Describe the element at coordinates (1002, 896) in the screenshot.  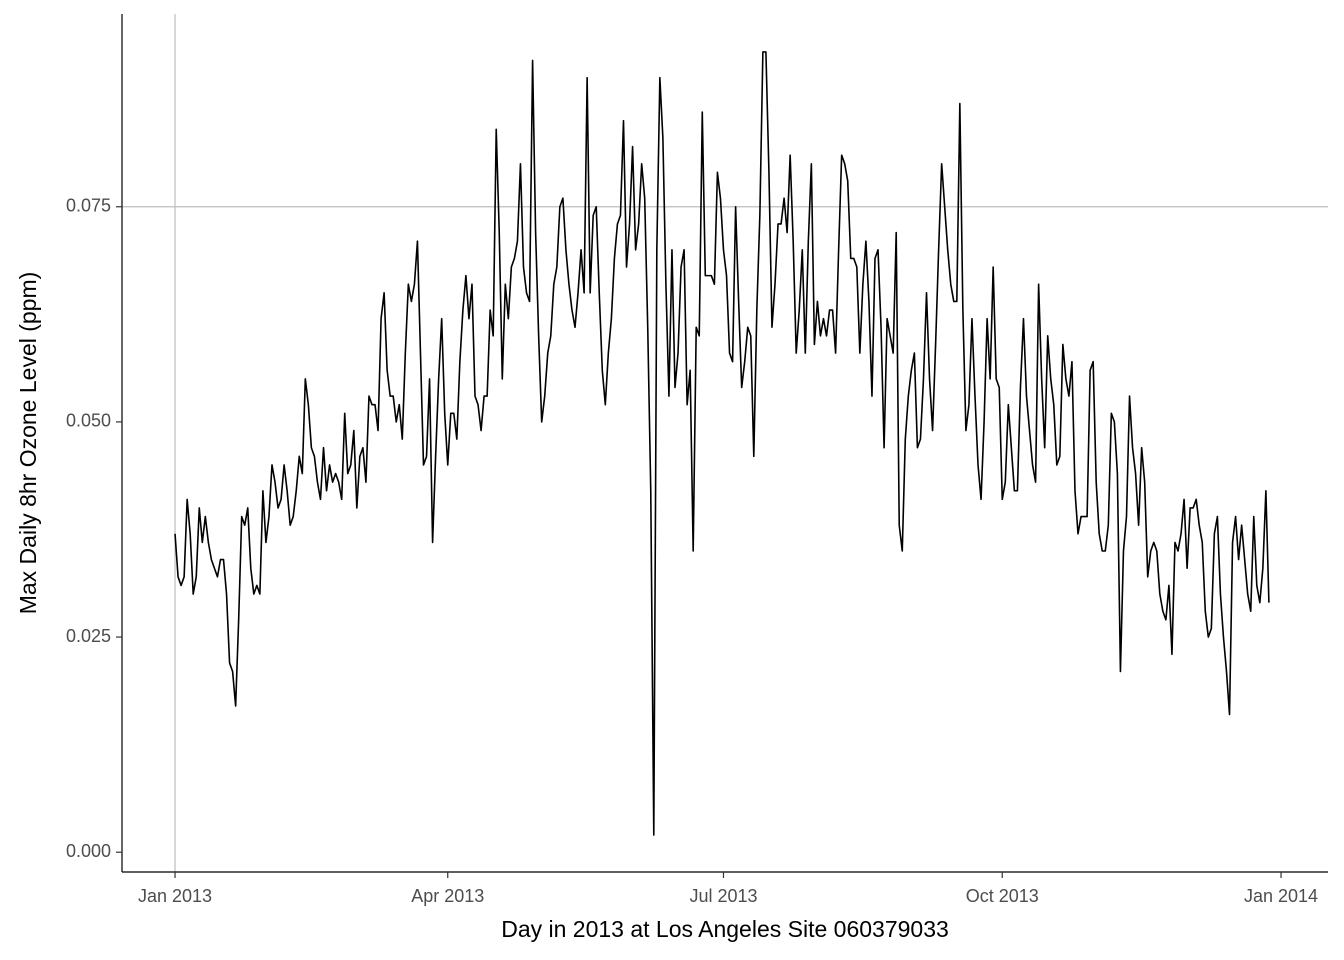
I see `x-tick-label: Oct 2013` at that location.